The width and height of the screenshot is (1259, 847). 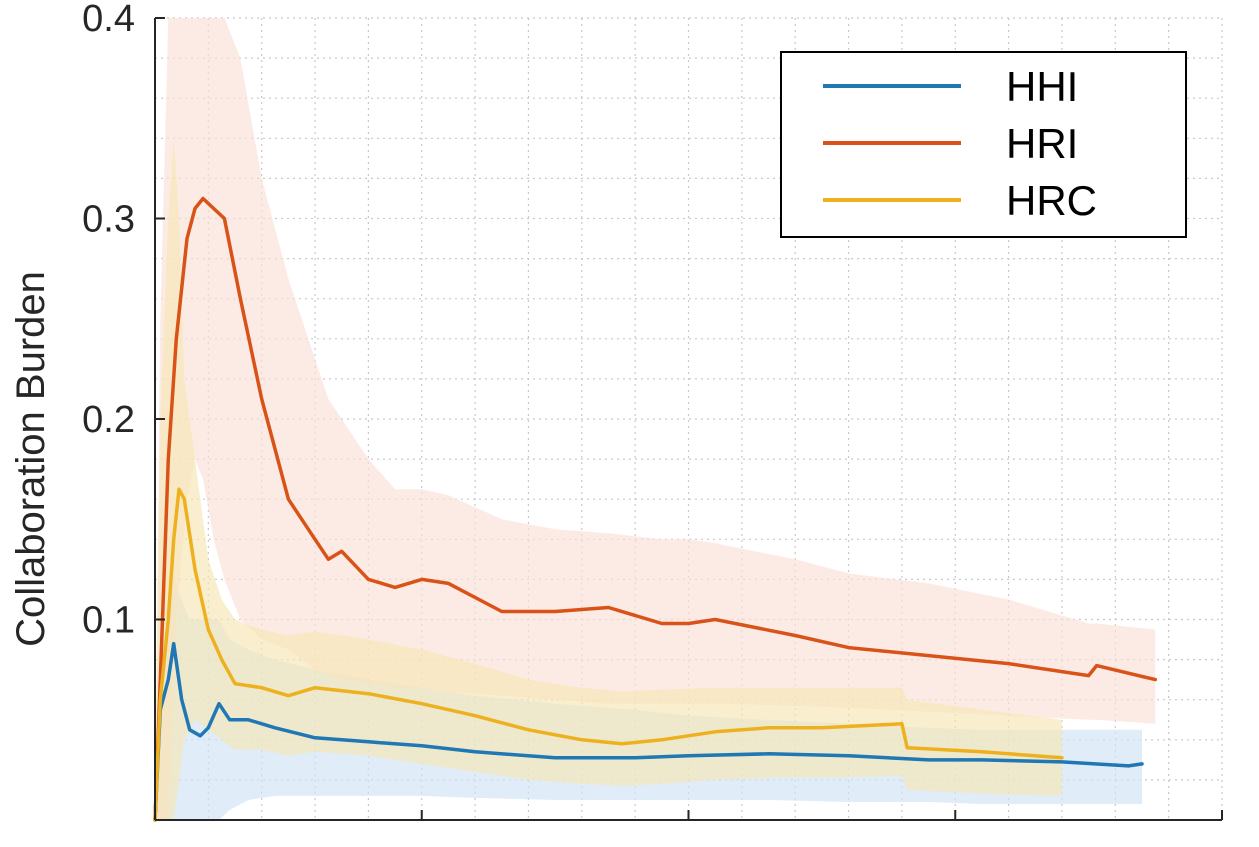 I want to click on legend-label-hrc: HRC, so click(x=1051, y=200).